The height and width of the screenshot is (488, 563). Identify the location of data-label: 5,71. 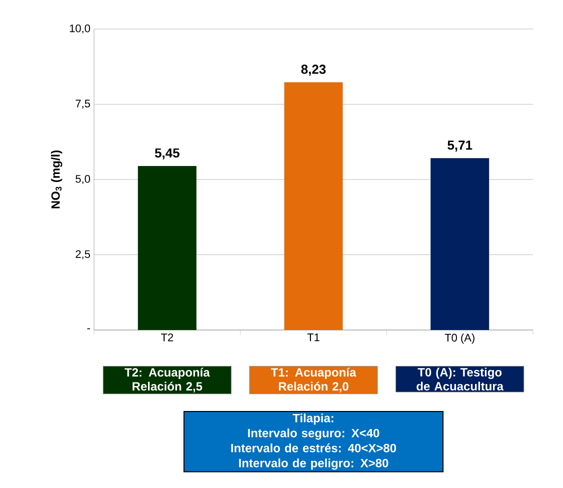
(460, 146).